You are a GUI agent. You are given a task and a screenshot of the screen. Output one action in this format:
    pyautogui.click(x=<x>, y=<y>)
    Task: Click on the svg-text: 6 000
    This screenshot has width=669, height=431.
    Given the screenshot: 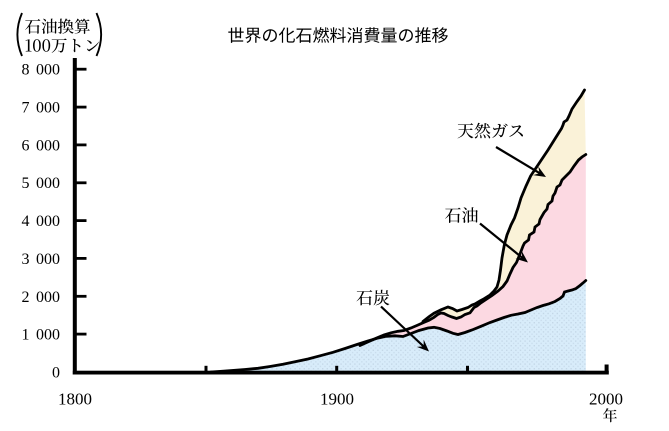 What is the action you would take?
    pyautogui.click(x=41, y=145)
    